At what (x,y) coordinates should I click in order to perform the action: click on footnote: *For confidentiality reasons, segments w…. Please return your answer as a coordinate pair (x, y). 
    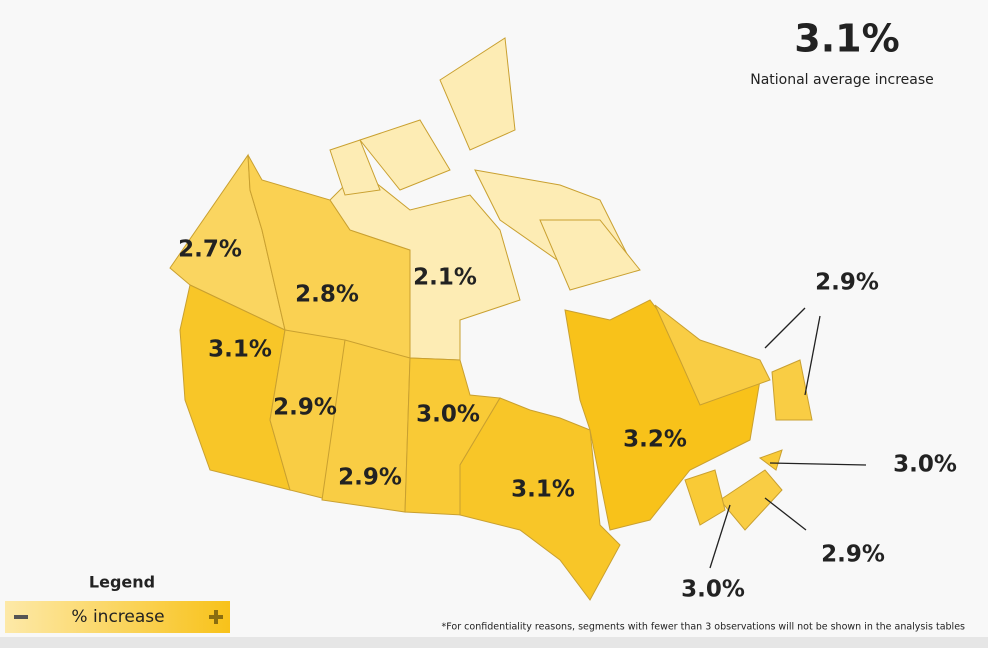
    Looking at the image, I should click on (703, 627).